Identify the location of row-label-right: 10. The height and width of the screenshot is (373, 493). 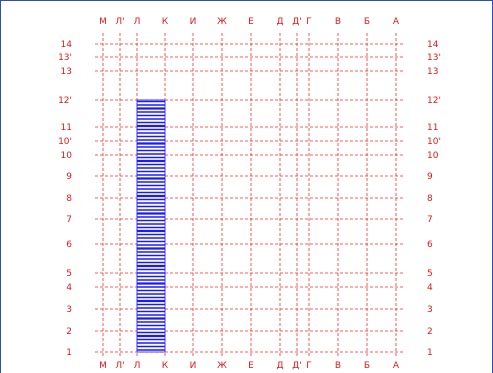
(433, 156).